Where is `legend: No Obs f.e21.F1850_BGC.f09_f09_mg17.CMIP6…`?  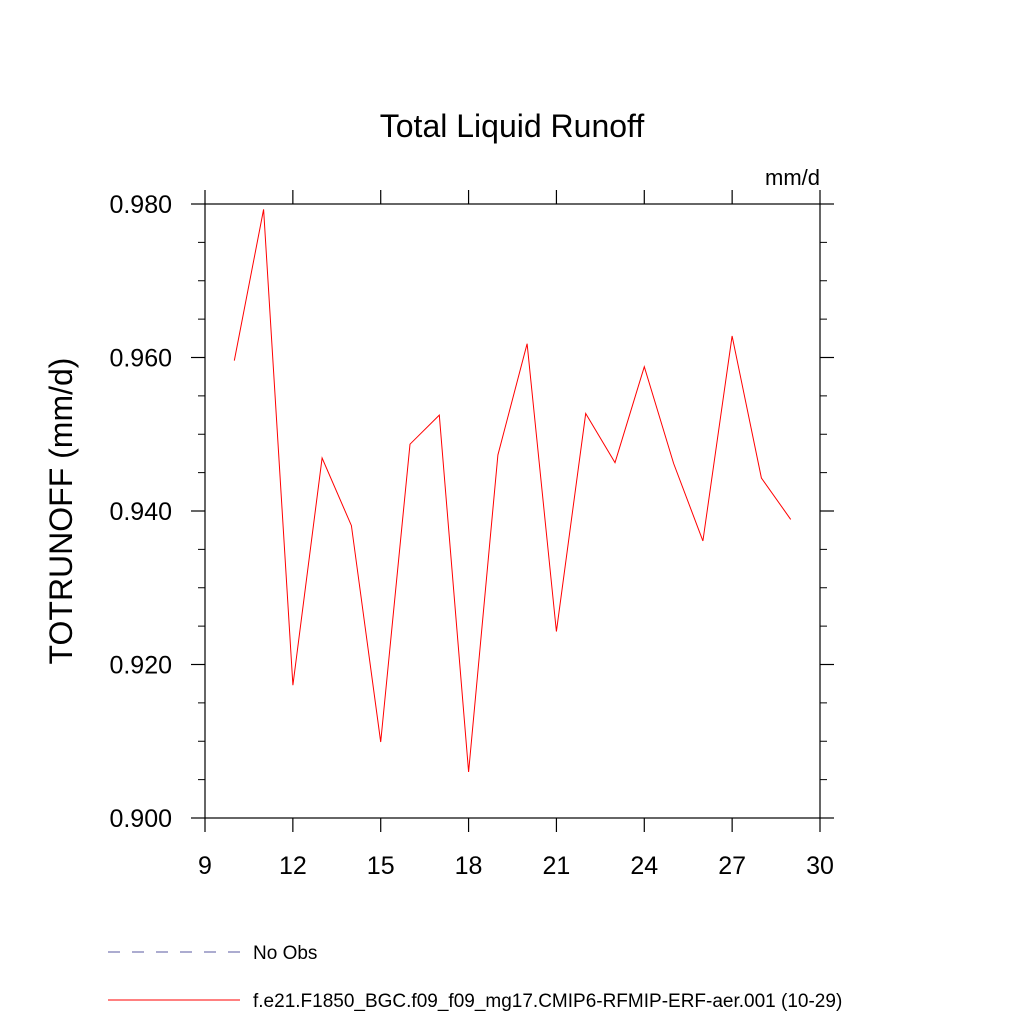 legend: No Obs f.e21.F1850_BGC.f09_f09_mg17.CMIP6… is located at coordinates (475, 977).